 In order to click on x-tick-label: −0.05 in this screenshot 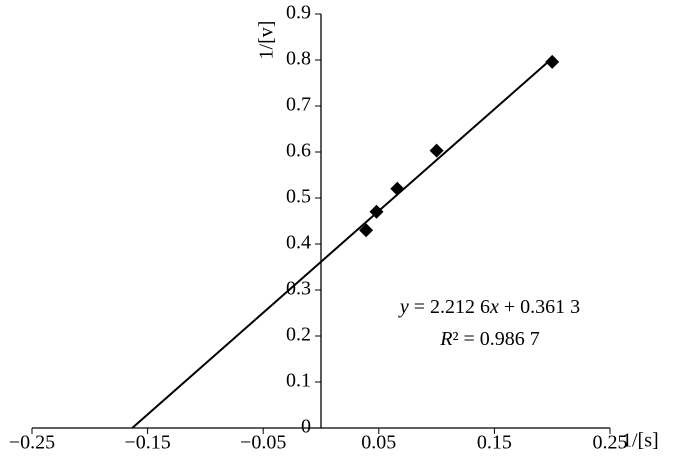, I will do `click(263, 443)`.